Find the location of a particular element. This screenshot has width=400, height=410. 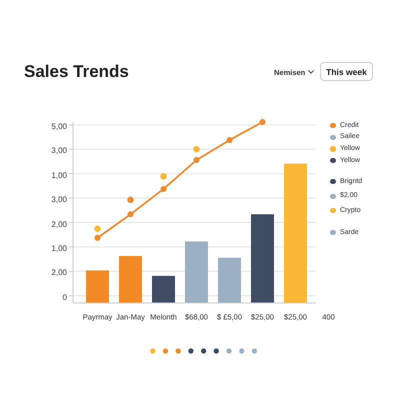

chart-title: Sales Trends is located at coordinates (76, 71).